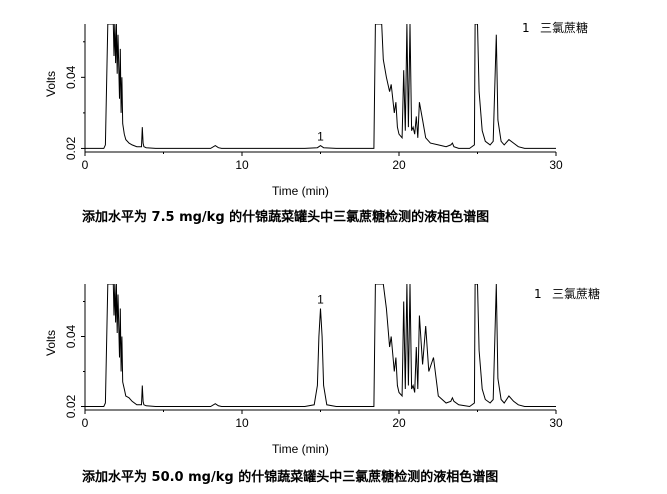 Image resolution: width=667 pixels, height=494 pixels. Describe the element at coordinates (290, 477) in the screenshot. I see `chart-caption: 添加水平为 50.0 mg/kg 的什锦蔬菜罐头中三氯蔗糖检测的液相色谱图` at that location.